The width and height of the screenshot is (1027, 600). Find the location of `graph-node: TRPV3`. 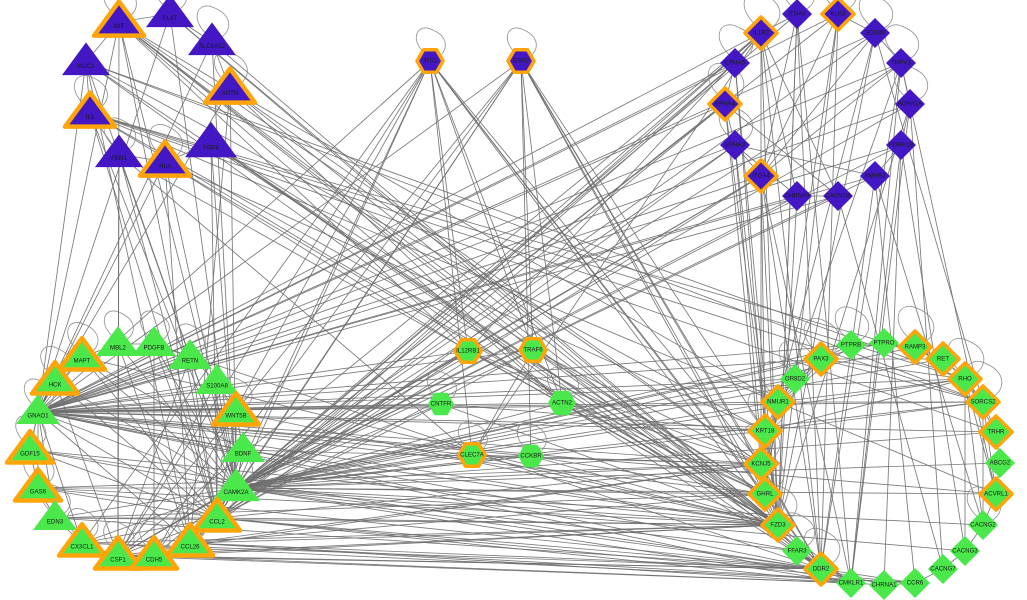

graph-node: TRPV3 is located at coordinates (901, 63).